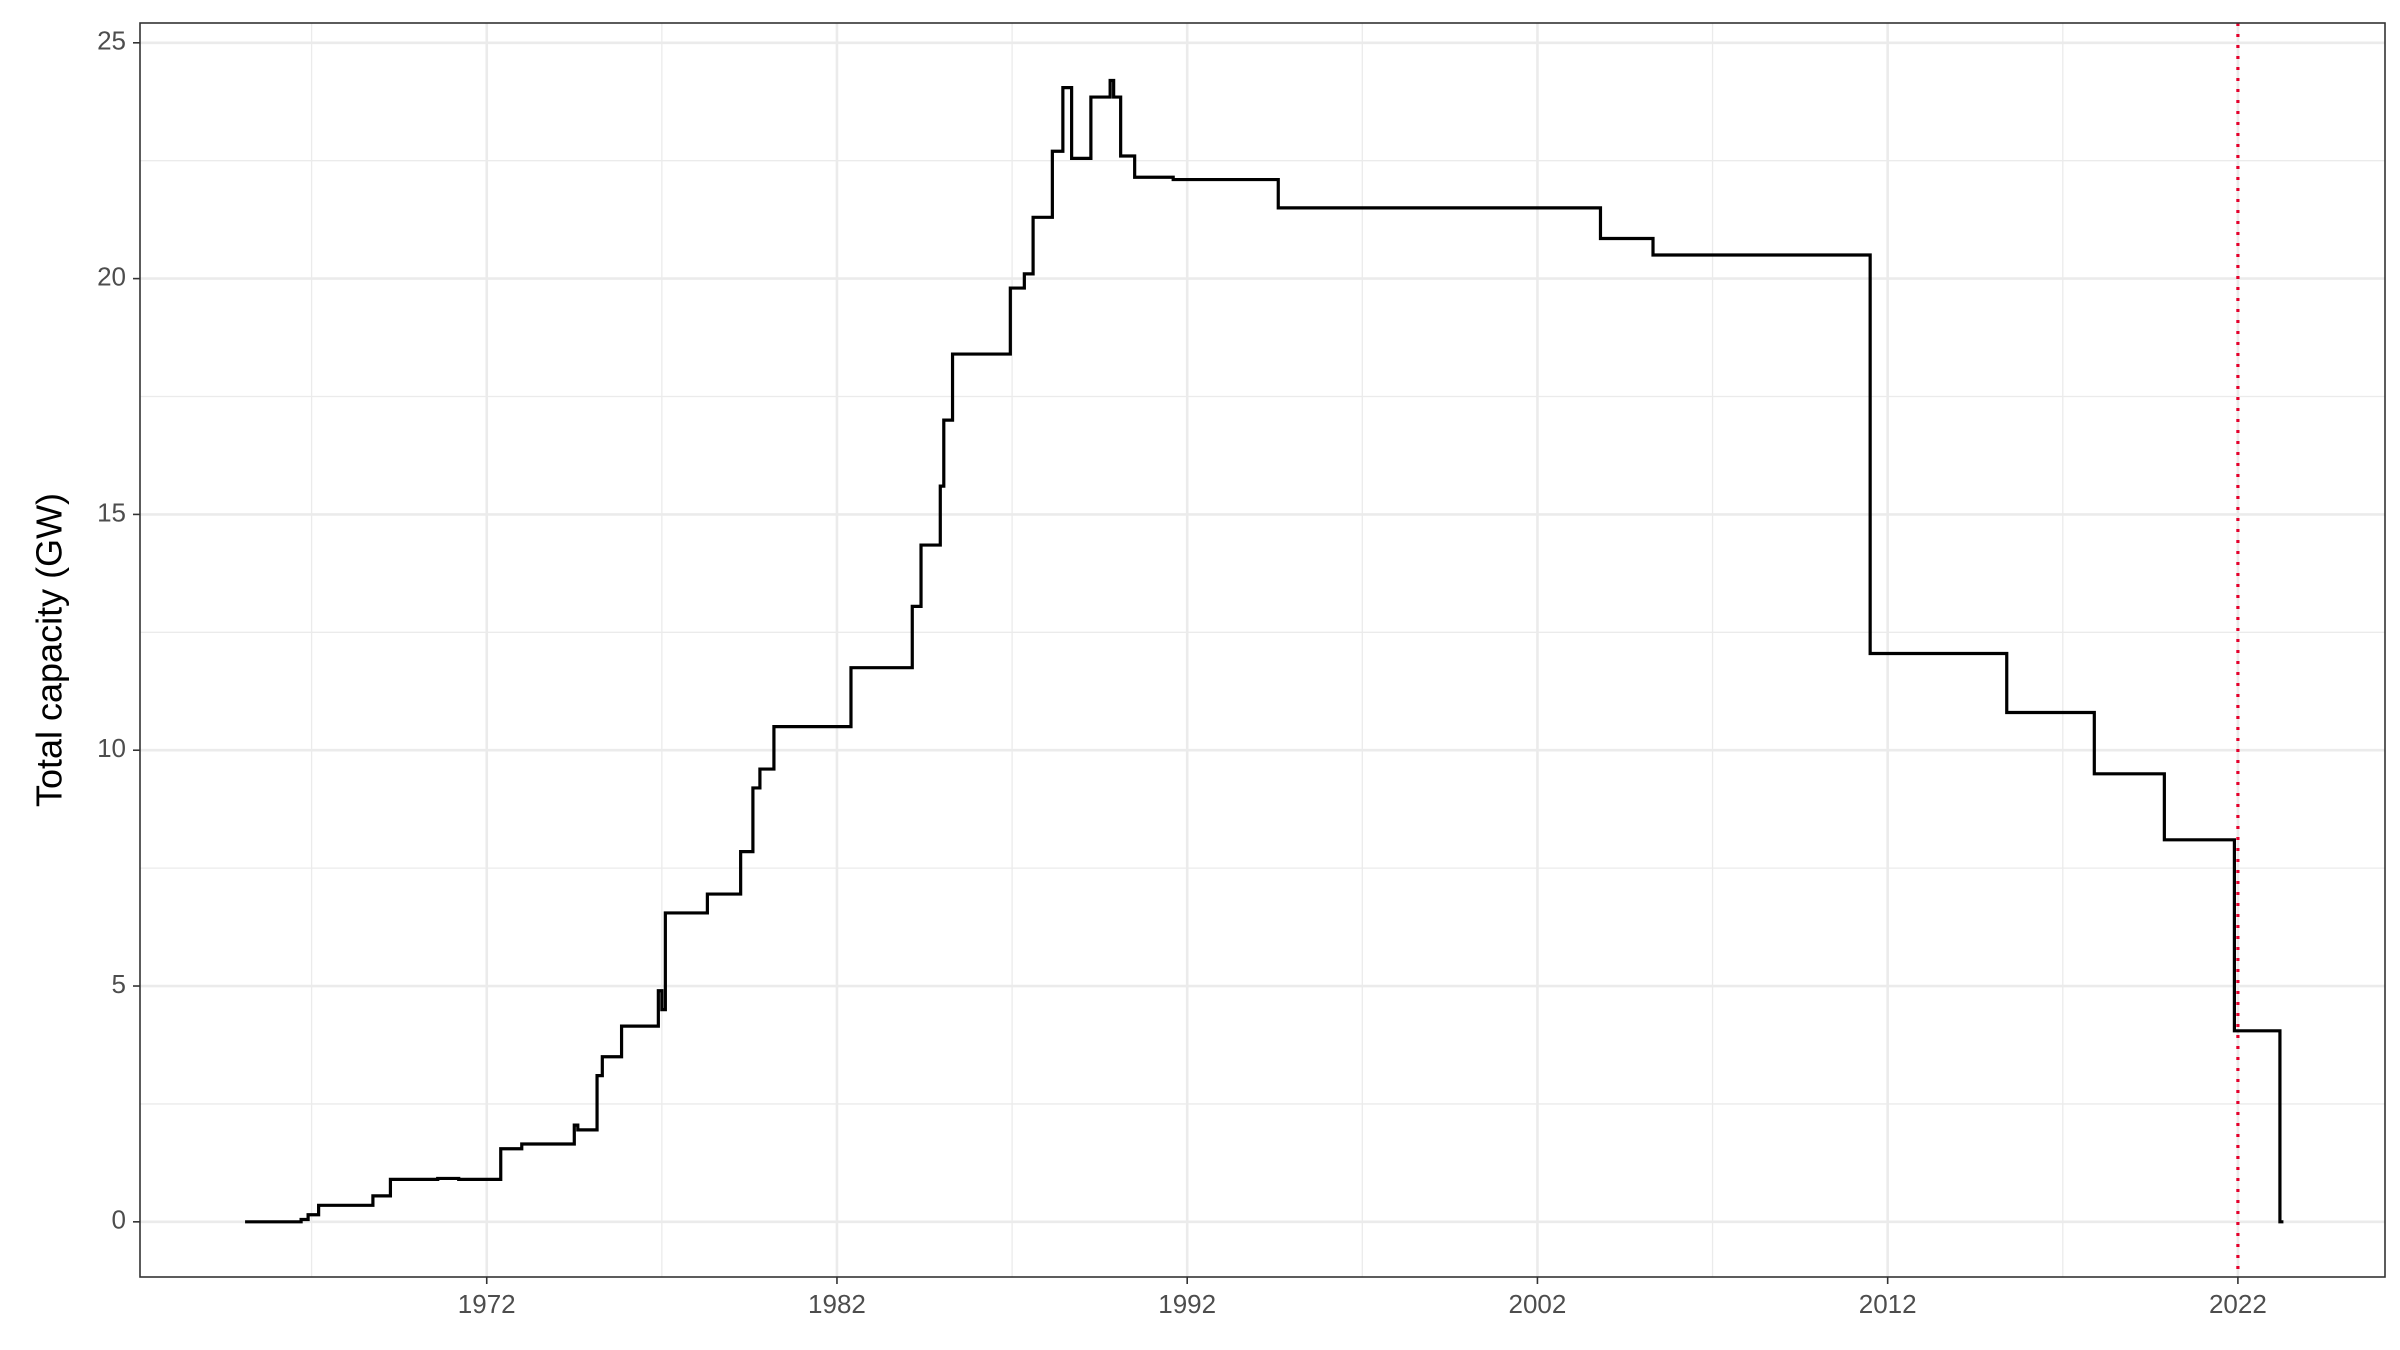  What do you see at coordinates (111, 41) in the screenshot?
I see `y-tick-label: 25` at bounding box center [111, 41].